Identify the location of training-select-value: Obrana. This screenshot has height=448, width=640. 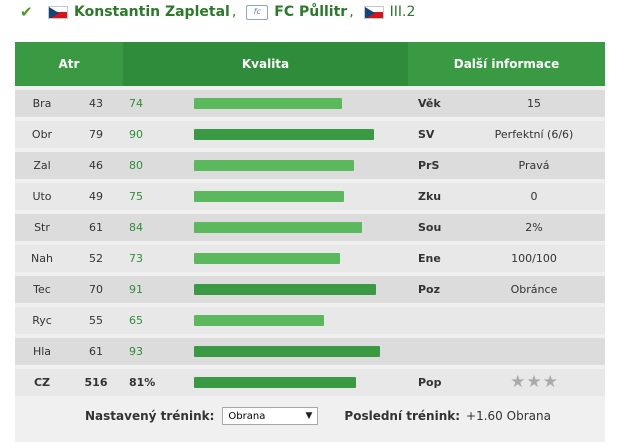
(247, 416).